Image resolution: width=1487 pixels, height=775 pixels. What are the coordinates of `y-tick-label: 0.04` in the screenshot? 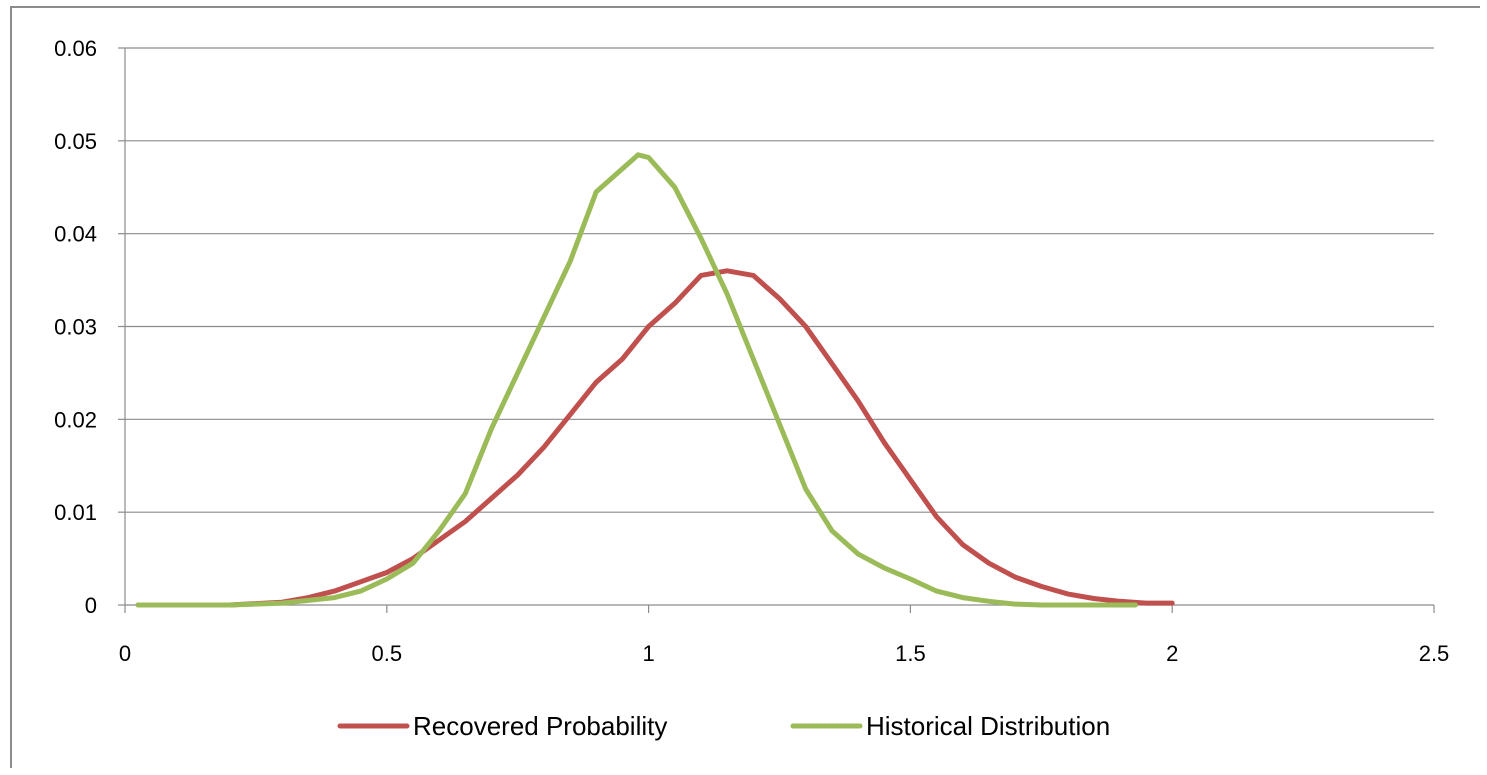 It's located at (75, 234).